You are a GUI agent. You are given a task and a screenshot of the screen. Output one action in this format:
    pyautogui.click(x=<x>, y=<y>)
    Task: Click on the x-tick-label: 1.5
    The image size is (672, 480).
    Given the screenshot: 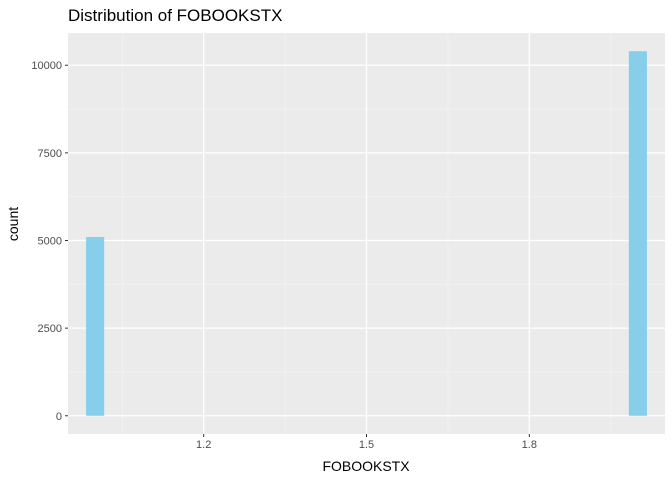 What is the action you would take?
    pyautogui.click(x=366, y=445)
    